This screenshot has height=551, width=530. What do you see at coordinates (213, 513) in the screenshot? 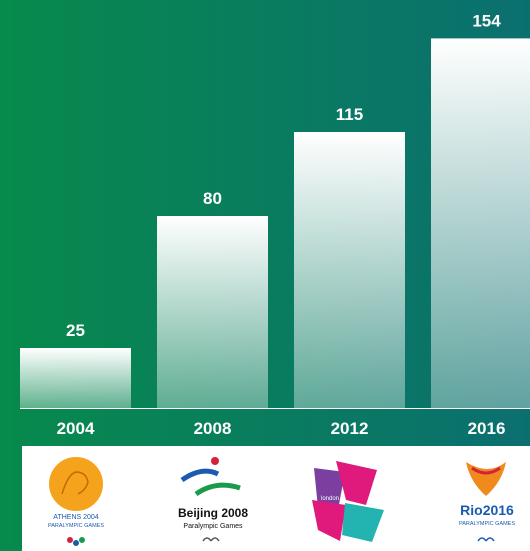
I see `logo-text: Beijing 2008` at bounding box center [213, 513].